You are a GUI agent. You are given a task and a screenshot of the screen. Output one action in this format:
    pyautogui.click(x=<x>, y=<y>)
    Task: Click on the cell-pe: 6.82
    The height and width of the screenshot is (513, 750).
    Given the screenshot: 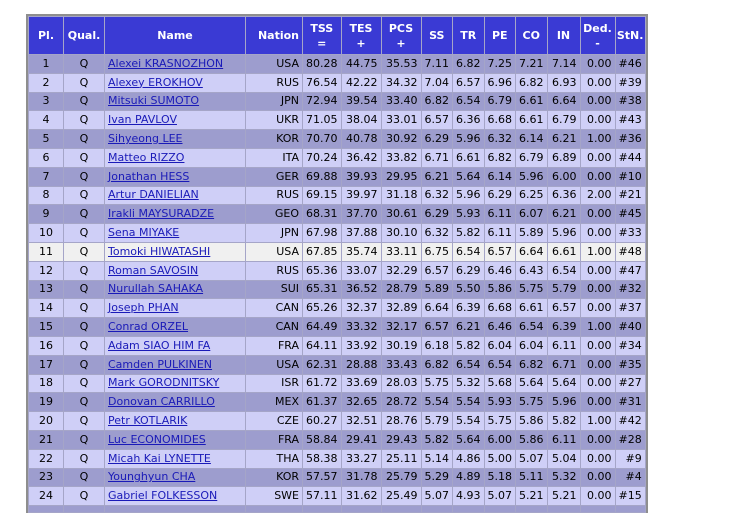 What is the action you would take?
    pyautogui.click(x=499, y=157)
    